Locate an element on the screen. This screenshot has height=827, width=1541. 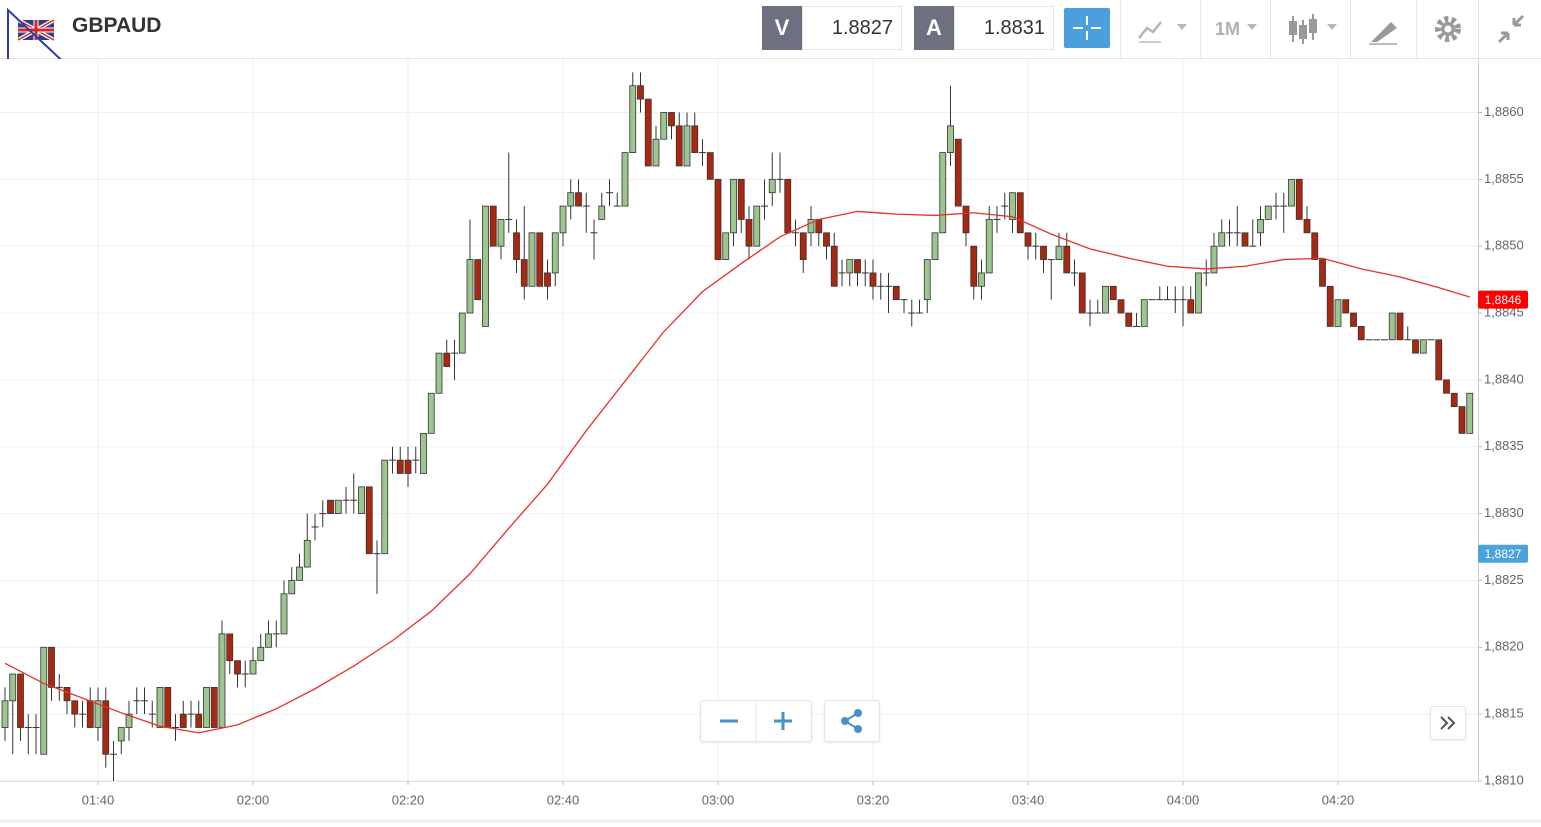
timeframe-caret is located at coordinates (1252, 27).